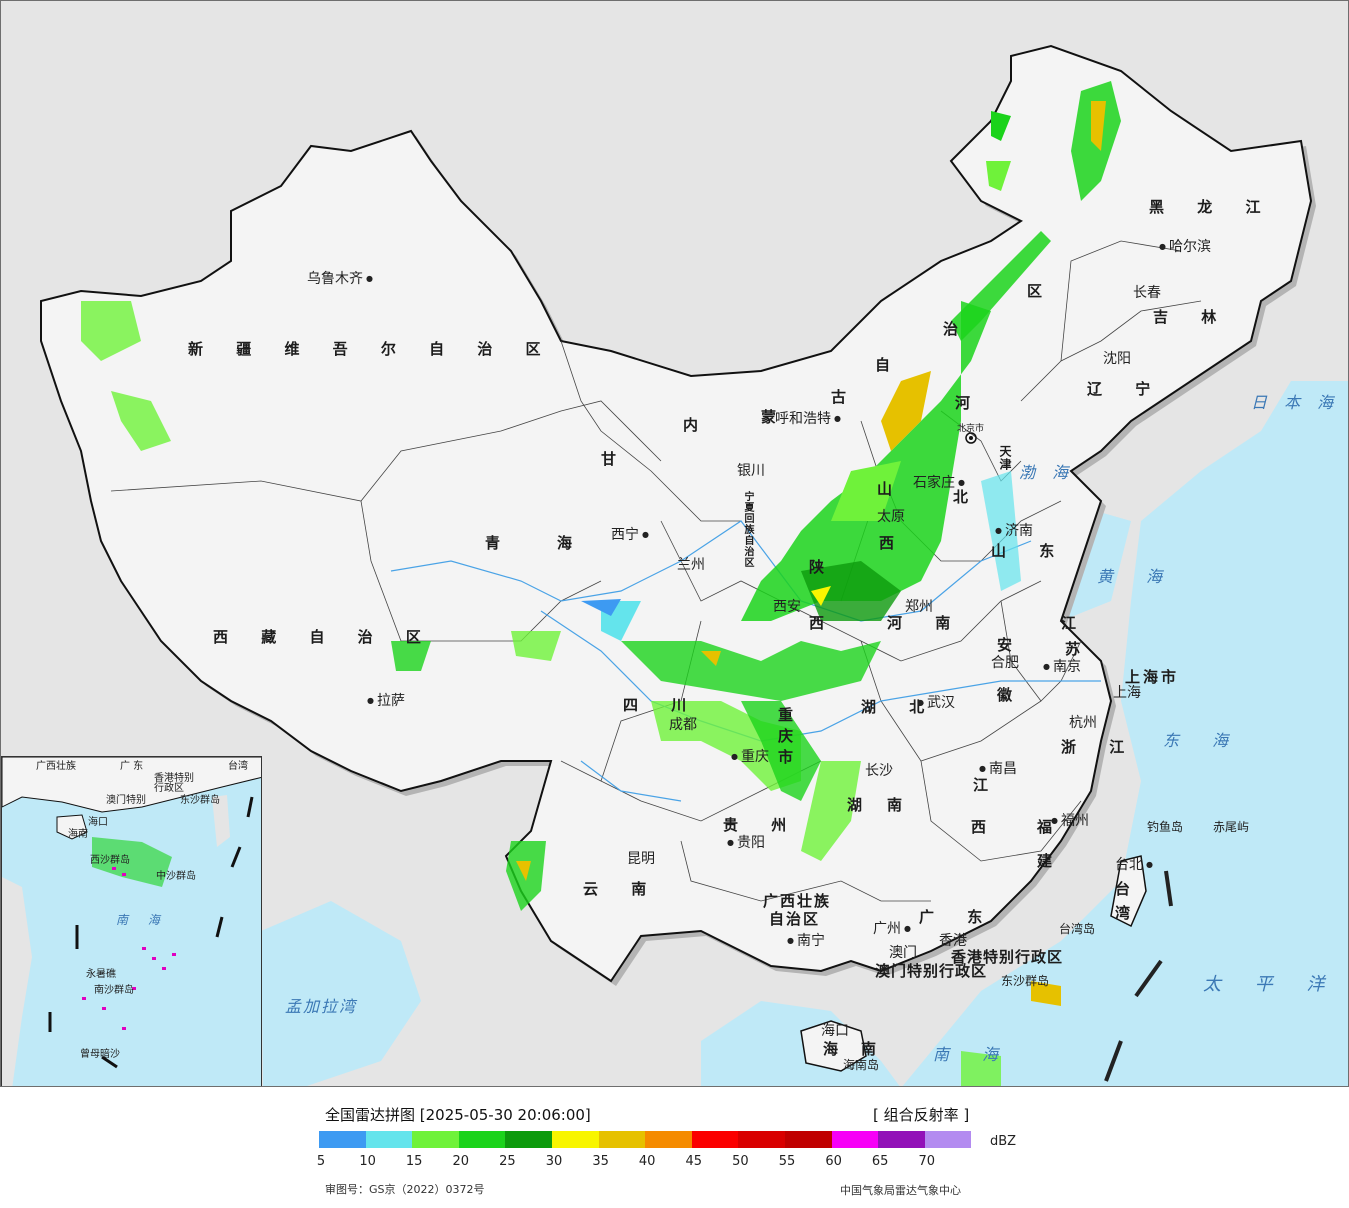  What do you see at coordinates (1030, 551) in the screenshot?
I see `province-label-shandong: 山 东` at bounding box center [1030, 551].